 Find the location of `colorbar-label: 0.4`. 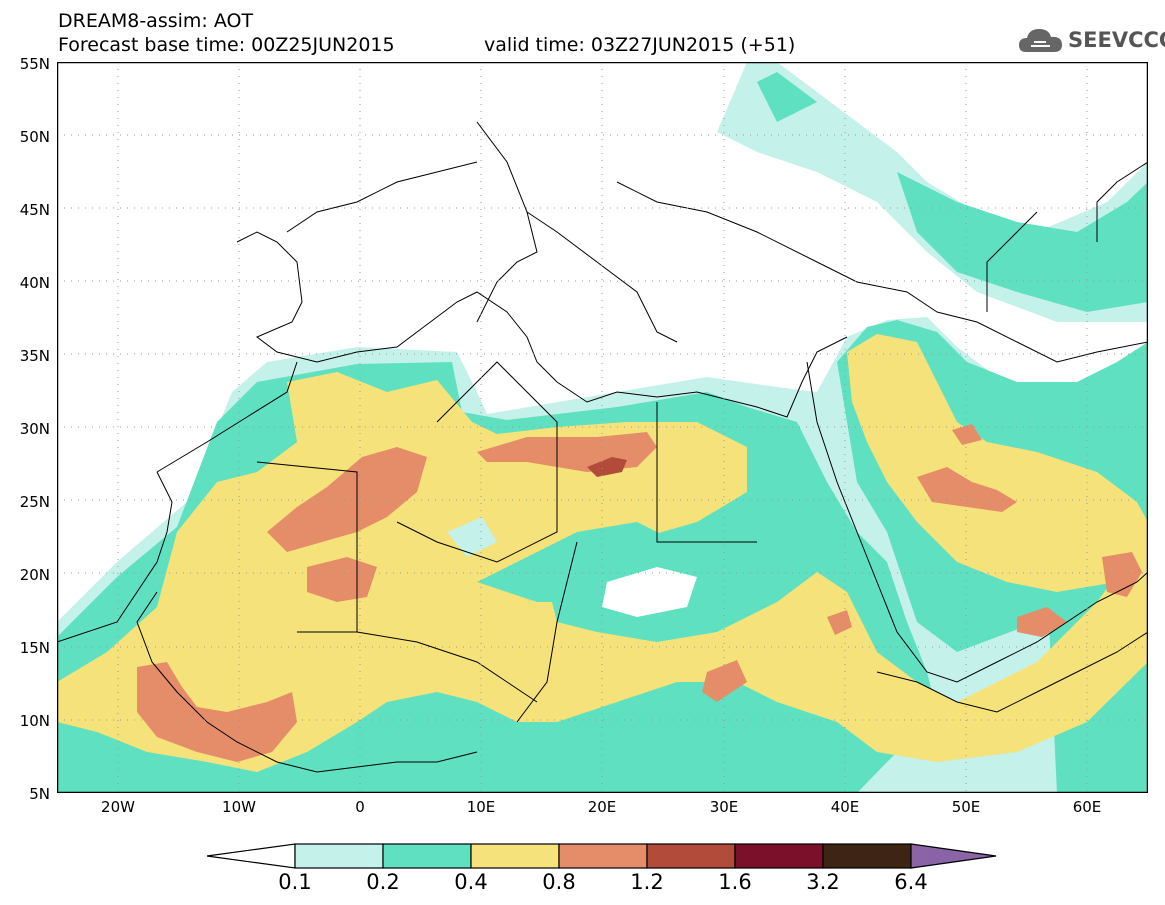

colorbar-label: 0.4 is located at coordinates (471, 882).